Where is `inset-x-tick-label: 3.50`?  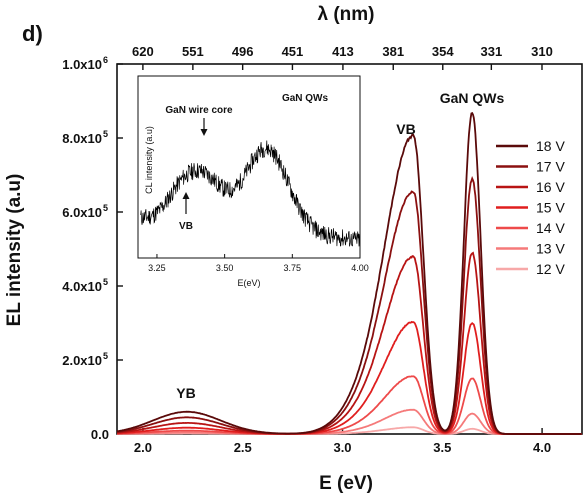
inset-x-tick-label: 3.50 is located at coordinates (225, 268).